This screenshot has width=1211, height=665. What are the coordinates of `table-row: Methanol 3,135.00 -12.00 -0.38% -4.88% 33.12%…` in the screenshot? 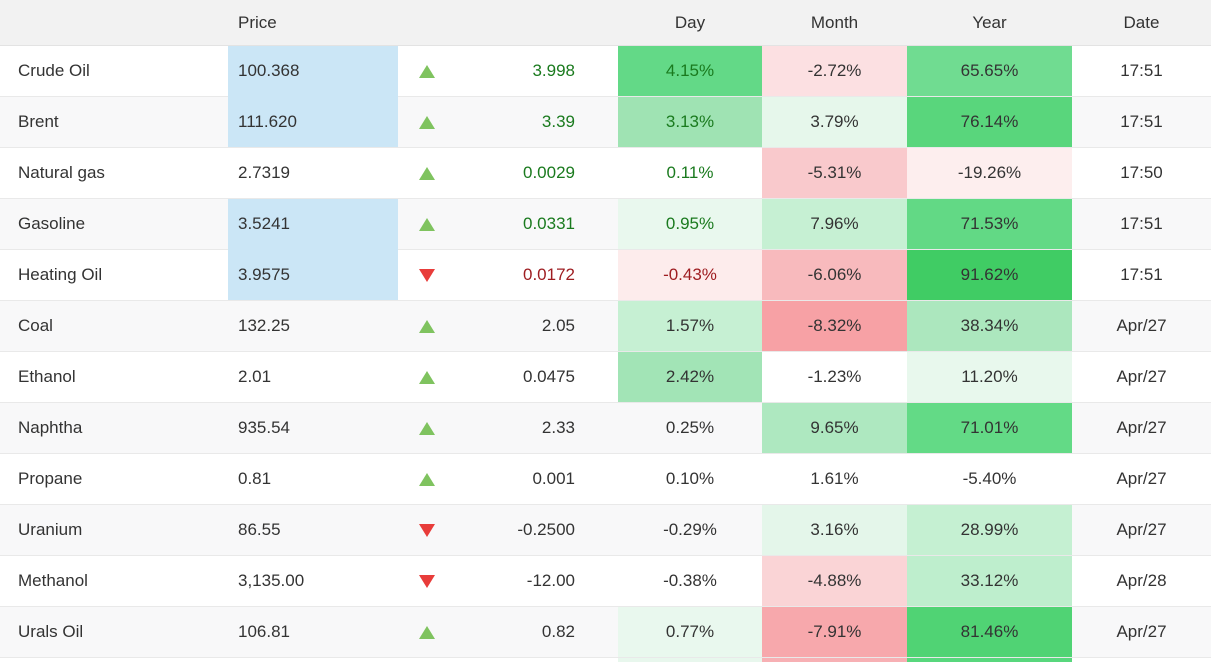 It's located at (605, 581).